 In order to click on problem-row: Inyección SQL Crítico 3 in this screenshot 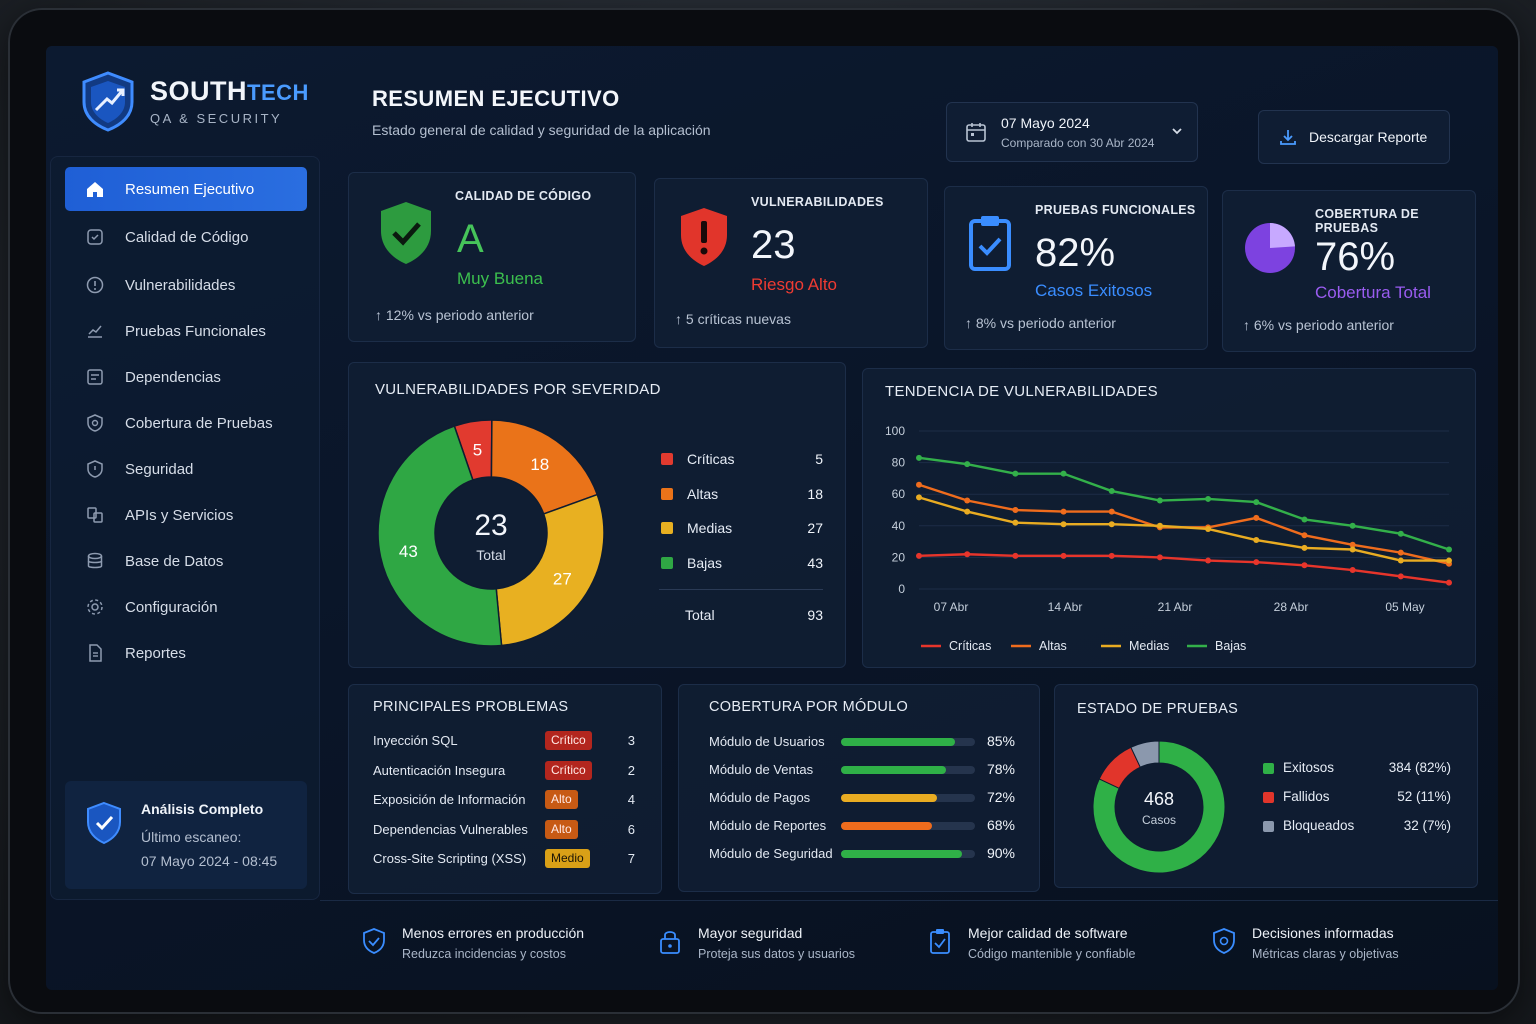, I will do `click(504, 741)`.